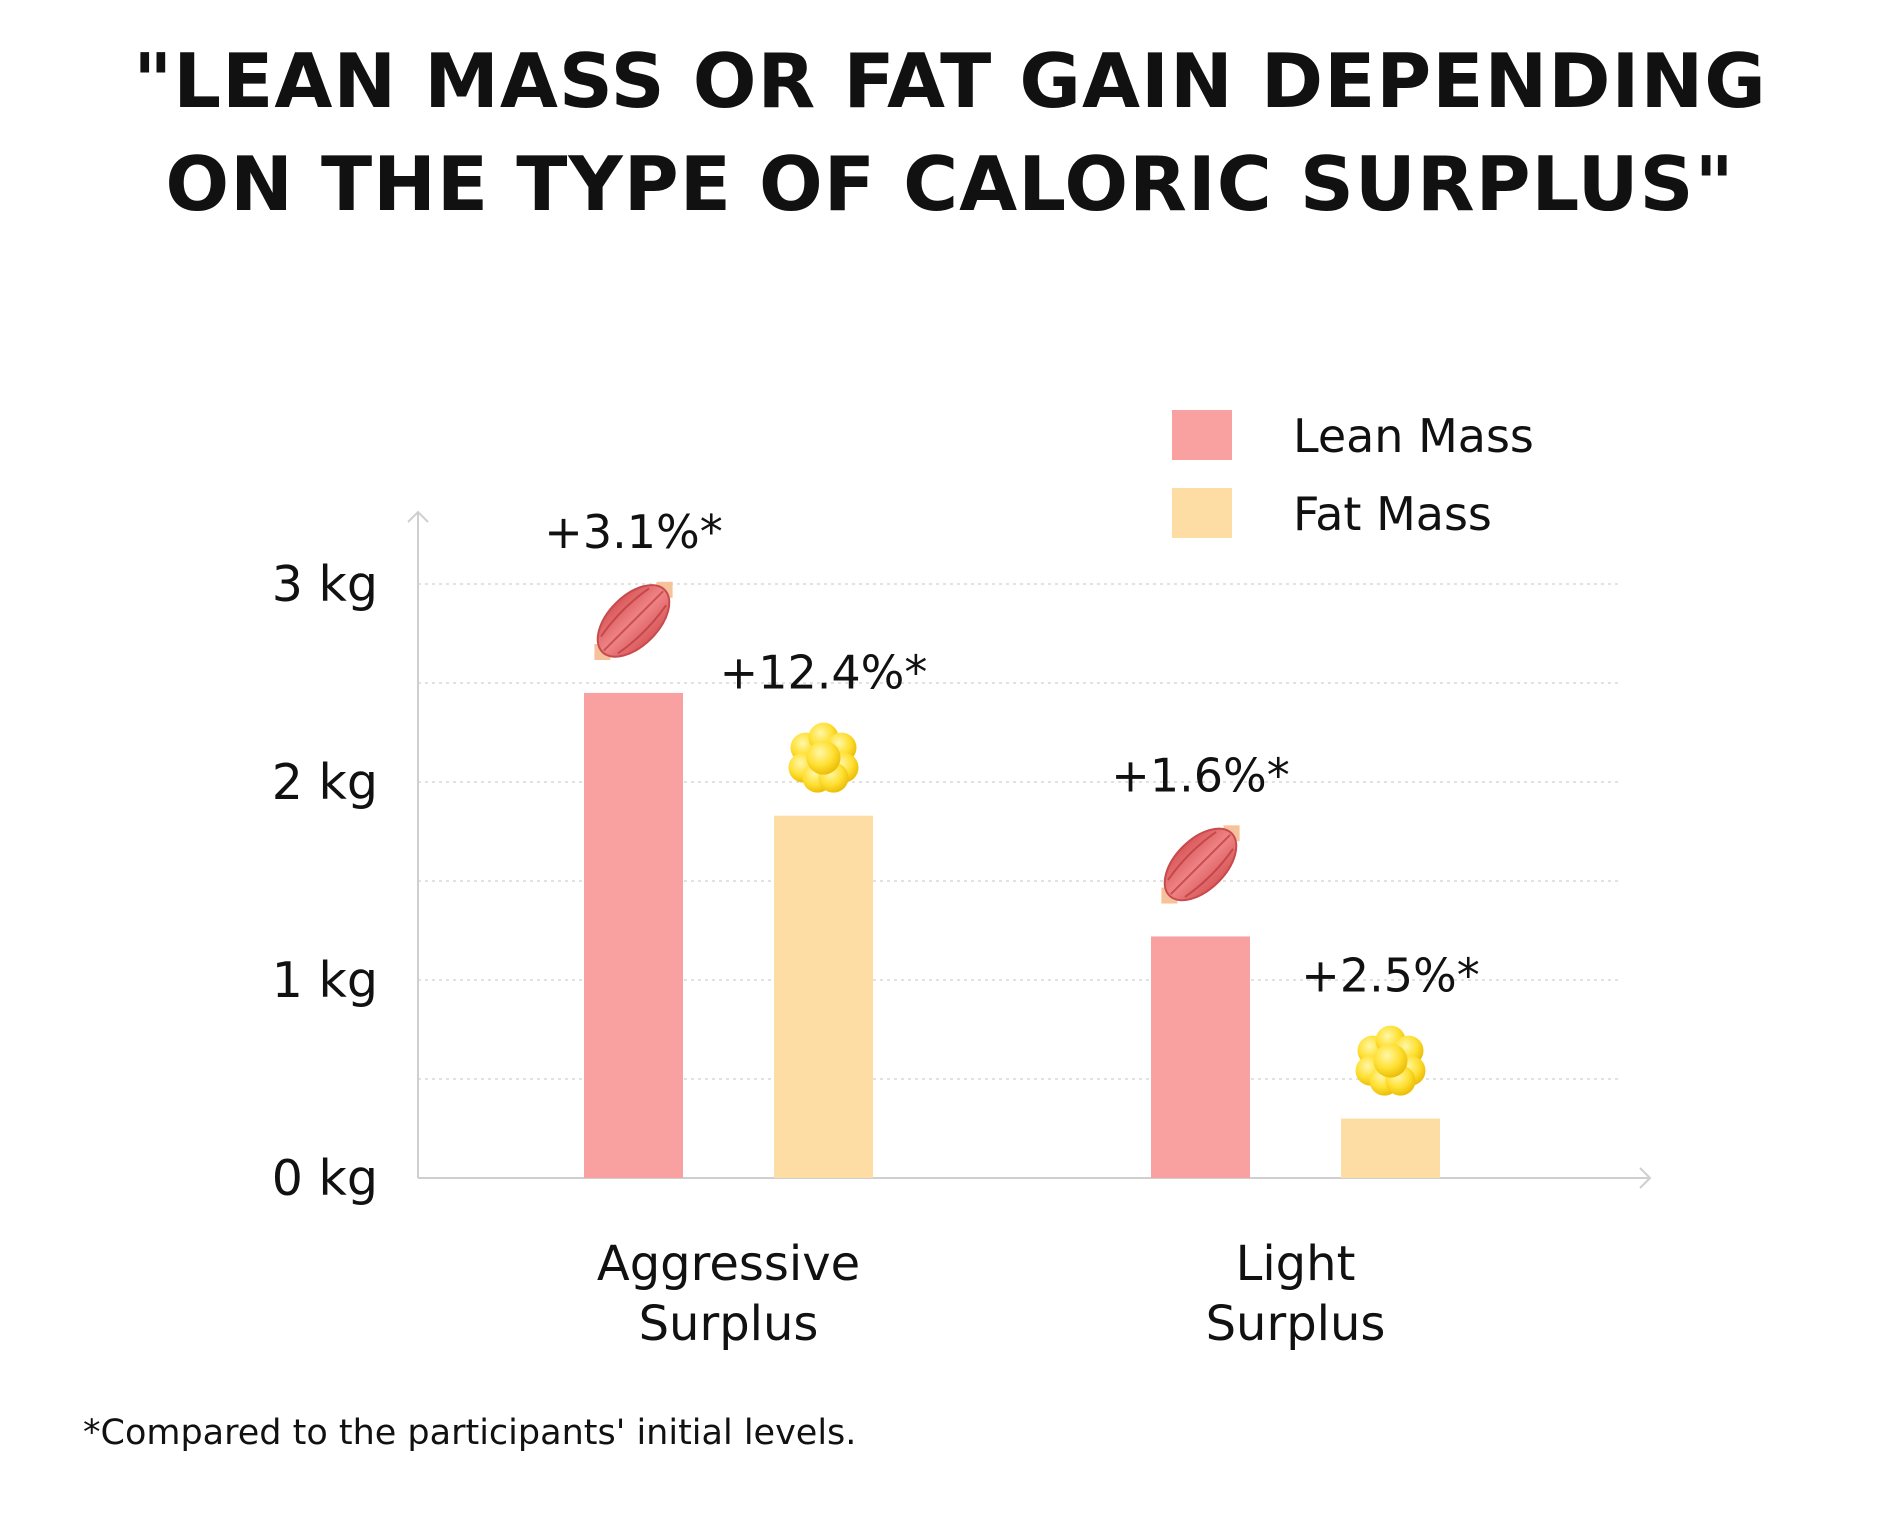  Describe the element at coordinates (1392, 514) in the screenshot. I see `legend-label: Fat Mass` at that location.